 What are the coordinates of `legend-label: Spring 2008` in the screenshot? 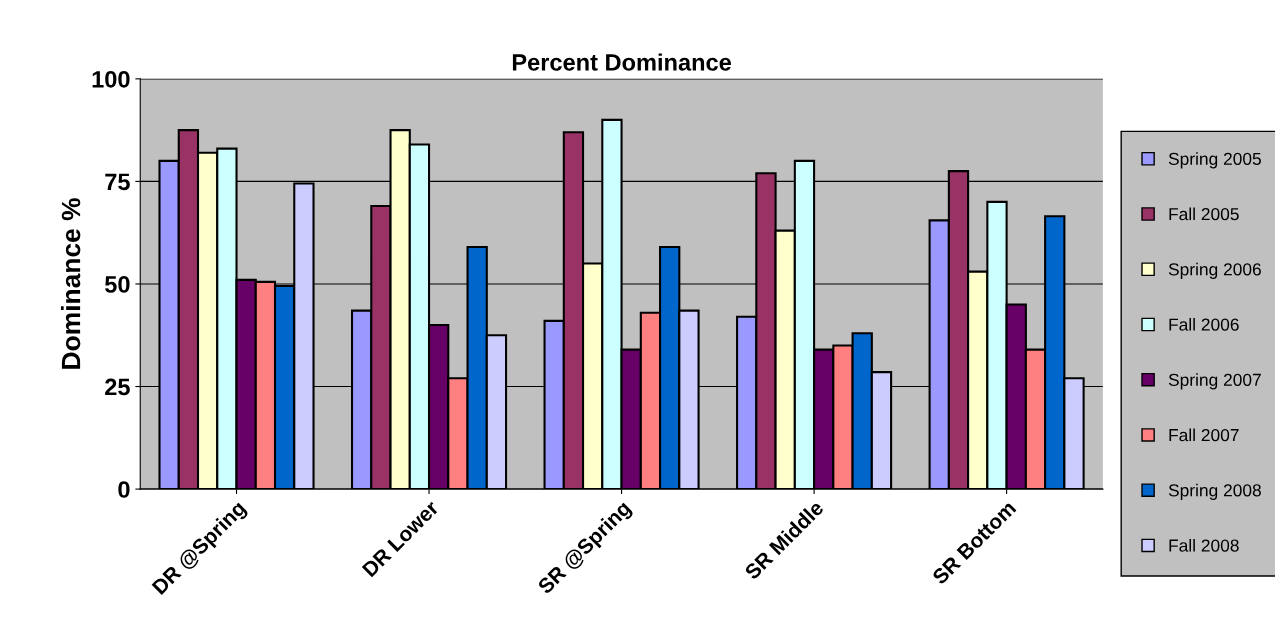 It's located at (1214, 491).